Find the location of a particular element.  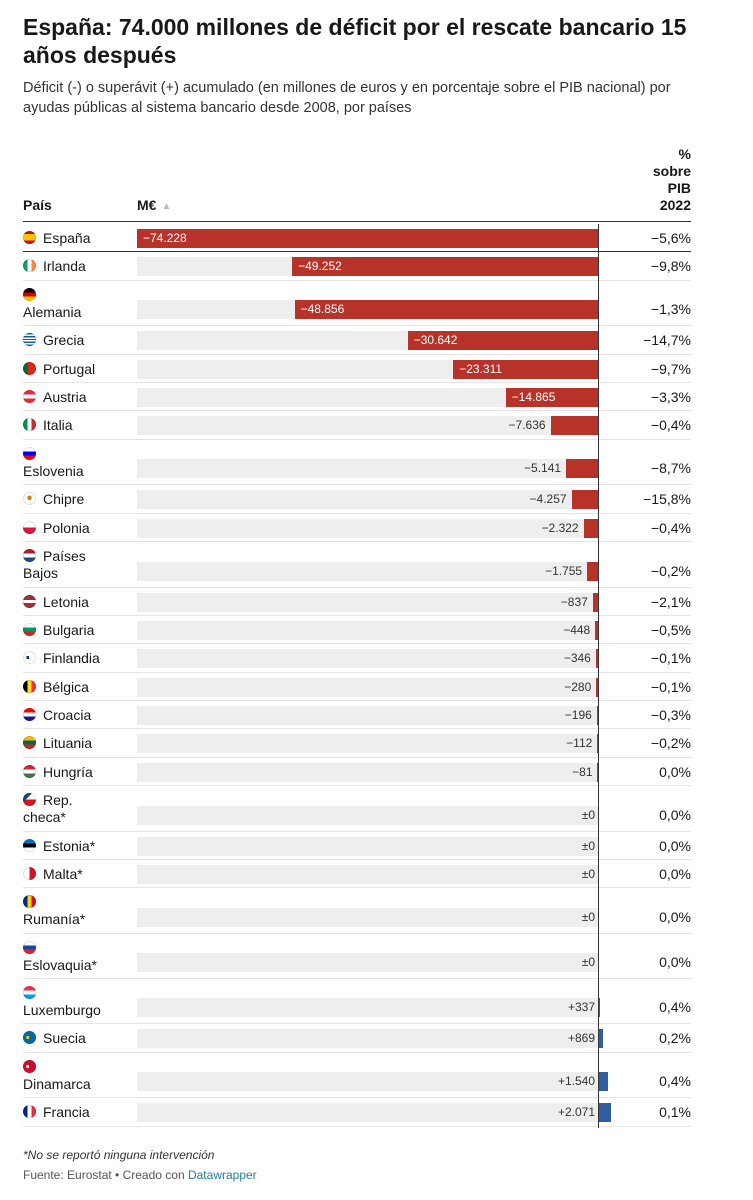

flag-ro-icon is located at coordinates (29, 901).